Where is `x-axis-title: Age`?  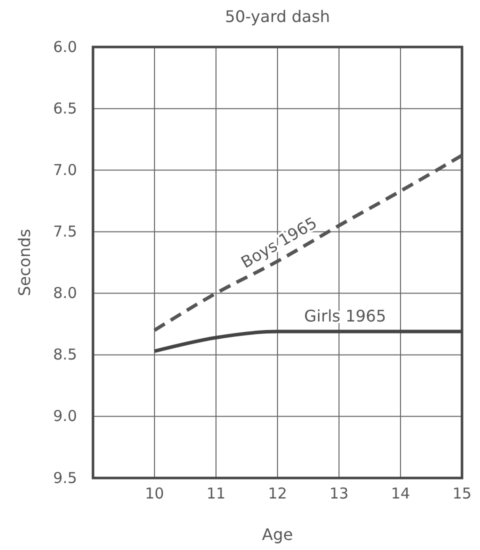 x-axis-title: Age is located at coordinates (277, 534).